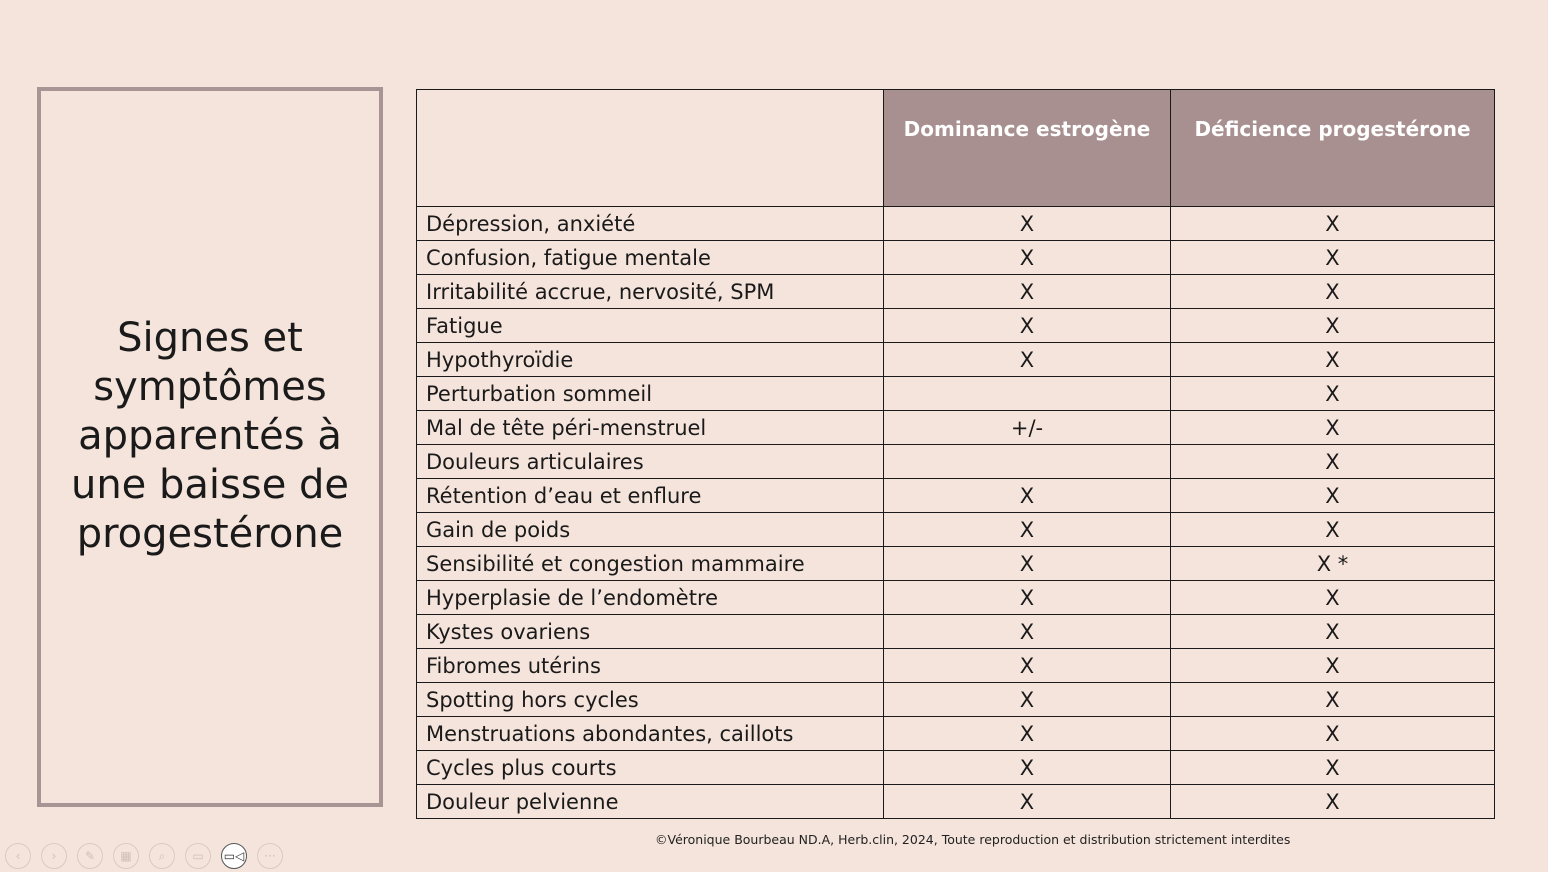 This screenshot has width=1548, height=872. I want to click on previous-slide-button: ‹, so click(18, 856).